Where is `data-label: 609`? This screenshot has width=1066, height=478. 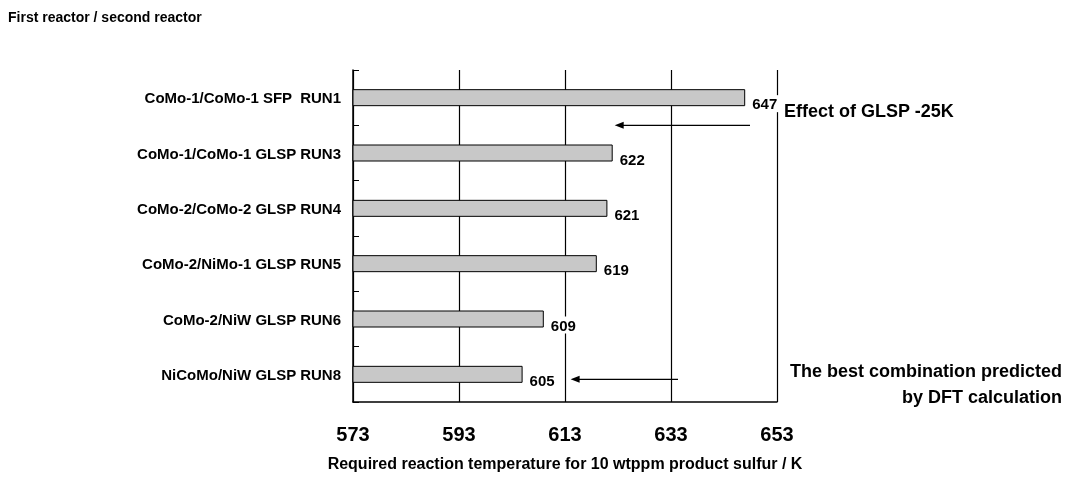 data-label: 609 is located at coordinates (563, 325).